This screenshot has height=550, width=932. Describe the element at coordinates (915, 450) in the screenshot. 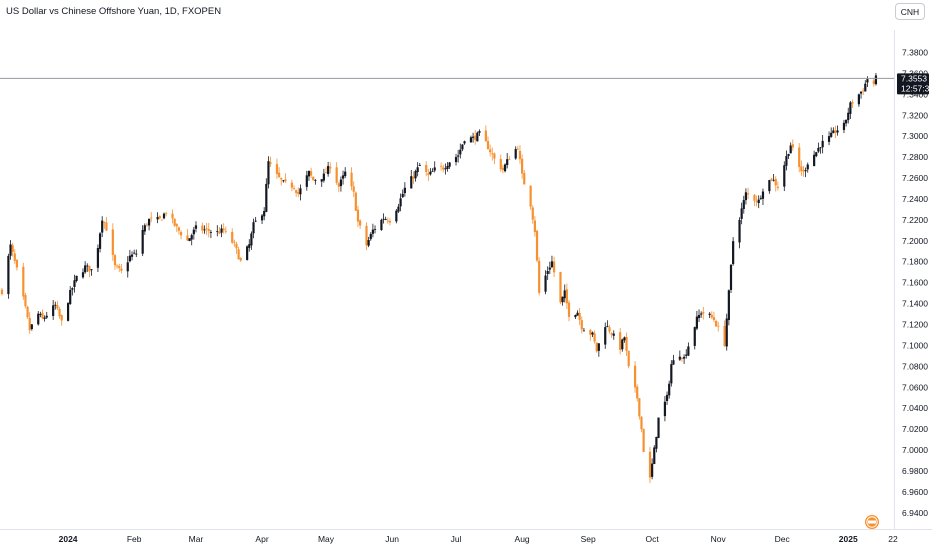

I see `price-tick-label: 7.0000` at that location.